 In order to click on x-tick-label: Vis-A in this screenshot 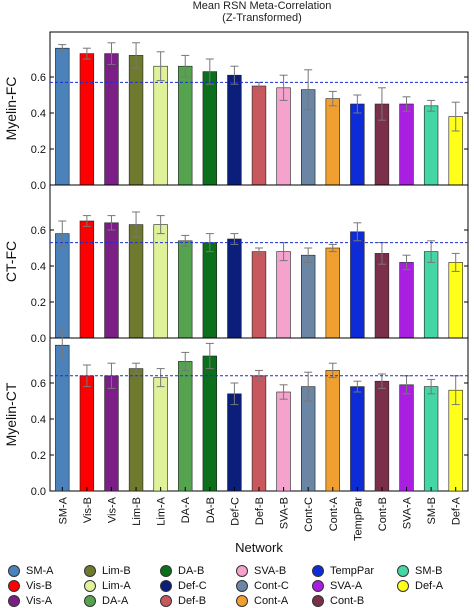, I will do `click(112, 509)`.